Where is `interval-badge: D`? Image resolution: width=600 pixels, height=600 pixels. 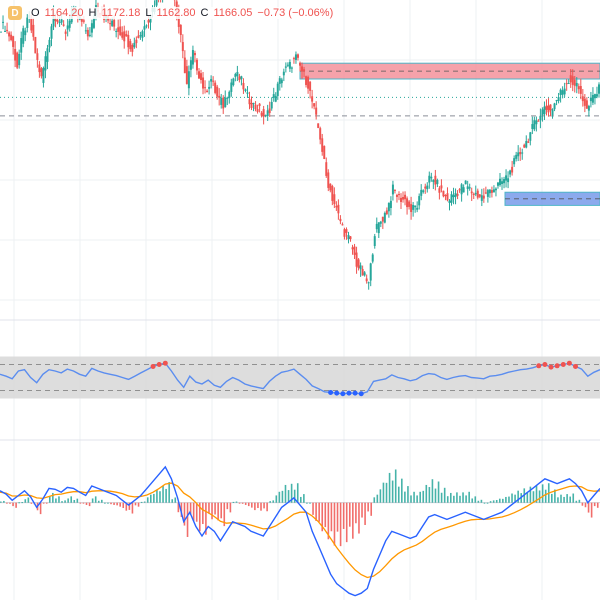 interval-badge: D is located at coordinates (15, 13).